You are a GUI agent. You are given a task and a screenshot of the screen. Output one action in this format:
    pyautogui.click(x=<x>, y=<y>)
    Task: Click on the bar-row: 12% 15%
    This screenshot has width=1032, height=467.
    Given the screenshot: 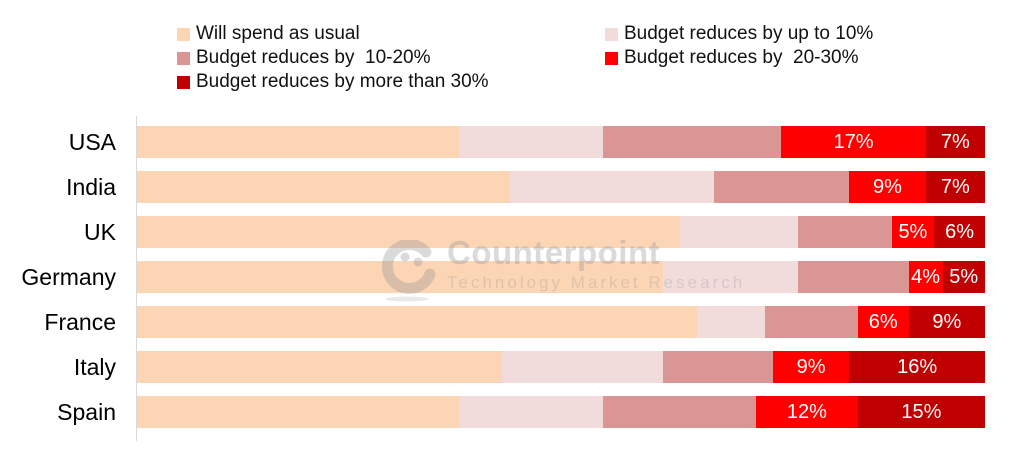 What is the action you would take?
    pyautogui.click(x=561, y=412)
    